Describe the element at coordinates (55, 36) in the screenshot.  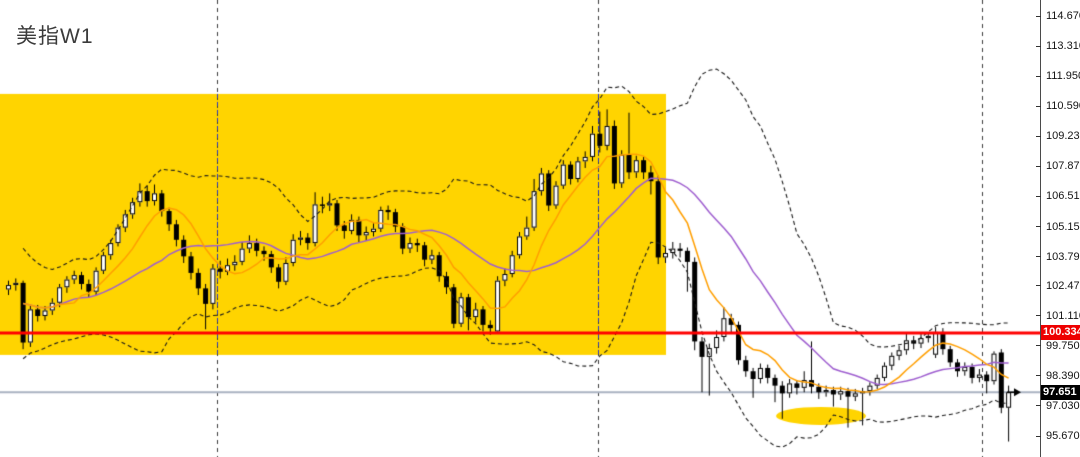
I see `chart-symbol-title: 美指W1` at that location.